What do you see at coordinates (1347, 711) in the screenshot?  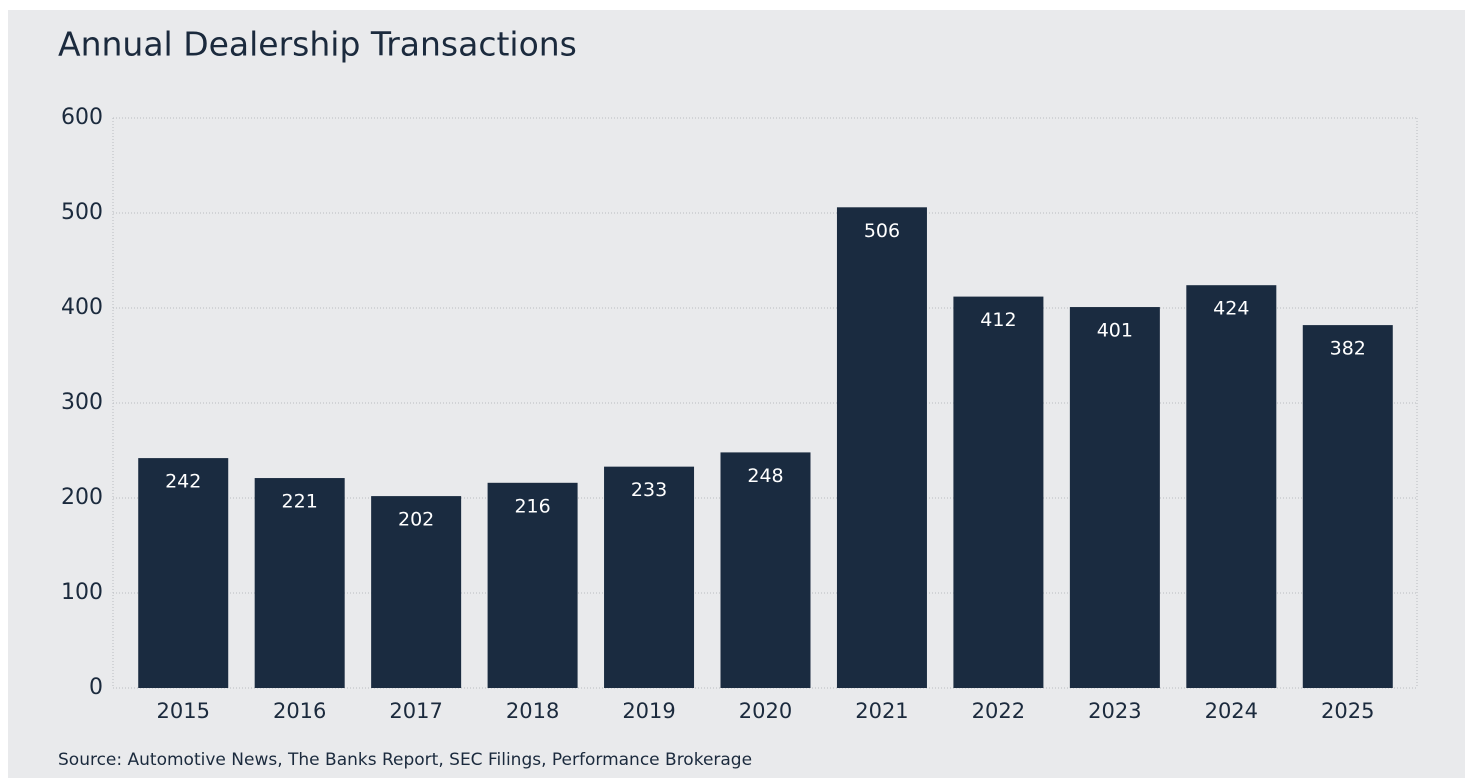 I see `x-tick-label: 2025` at bounding box center [1347, 711].